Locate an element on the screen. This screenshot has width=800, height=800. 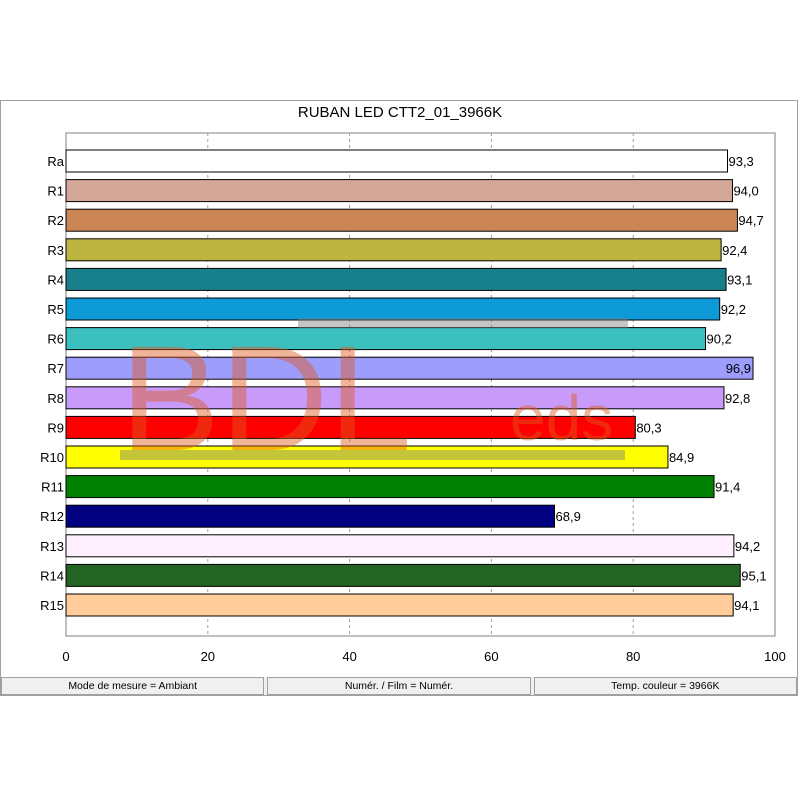
bar-r13 is located at coordinates (400, 546).